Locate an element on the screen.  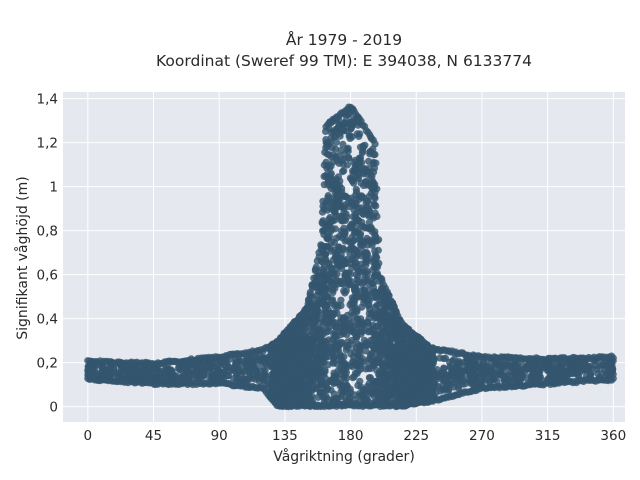
y-tick-label: 0,6 is located at coordinates (47, 276).